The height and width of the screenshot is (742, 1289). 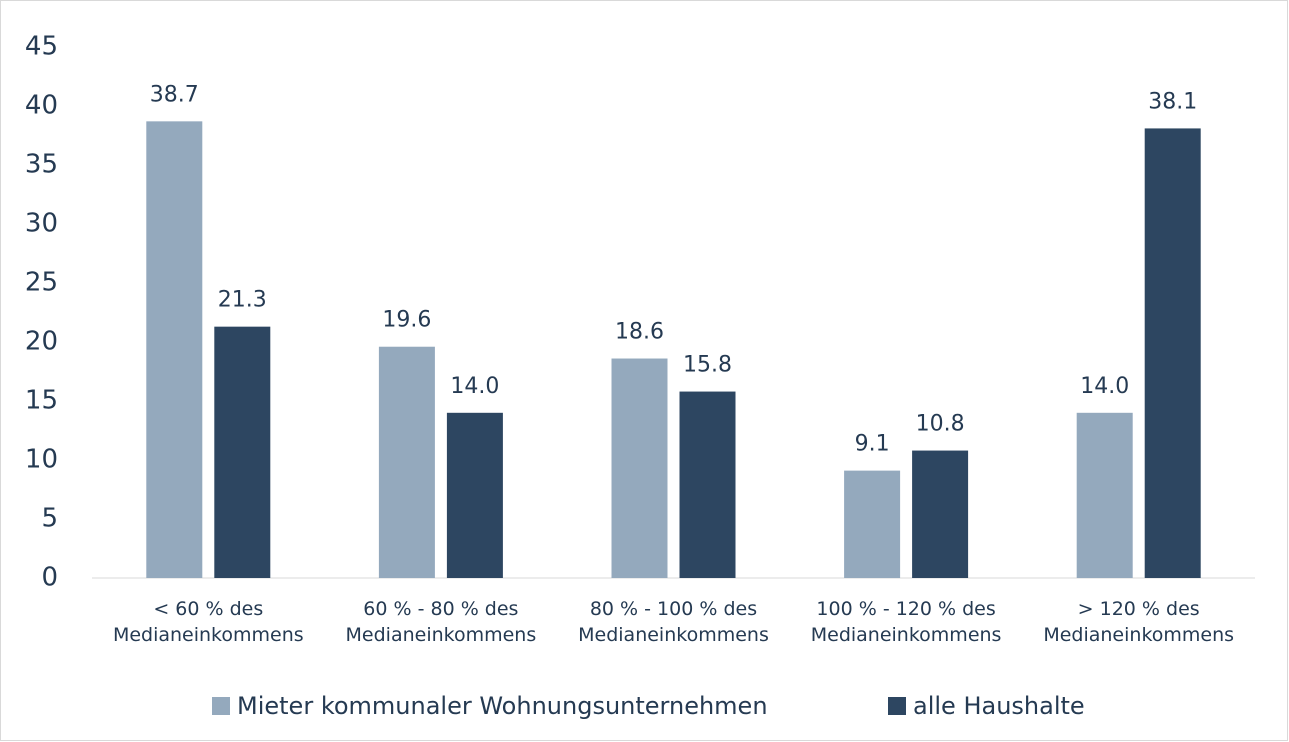 What do you see at coordinates (41, 342) in the screenshot?
I see `y-tick-label: 20` at bounding box center [41, 342].